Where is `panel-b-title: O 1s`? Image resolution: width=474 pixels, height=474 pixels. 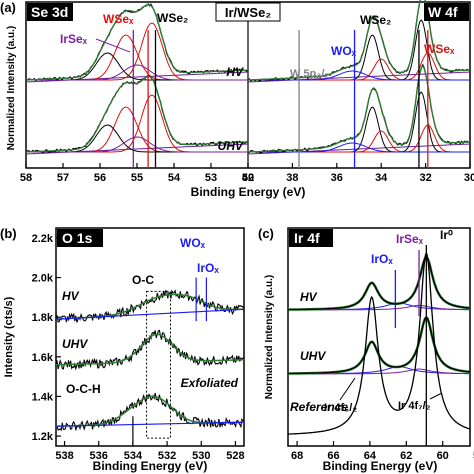
panel-b-title: O 1s is located at coordinates (77, 238).